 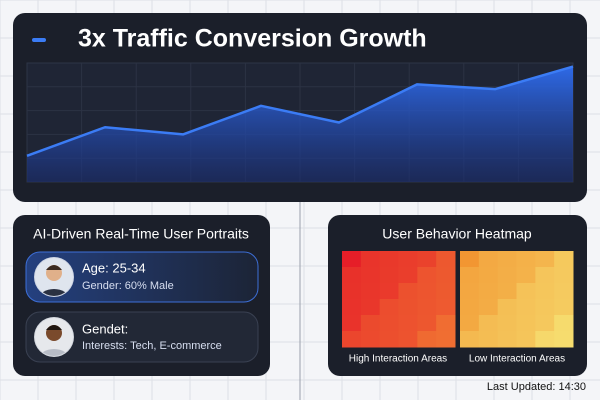 I want to click on heatmap-label: High Interaction Areas, so click(x=398, y=359).